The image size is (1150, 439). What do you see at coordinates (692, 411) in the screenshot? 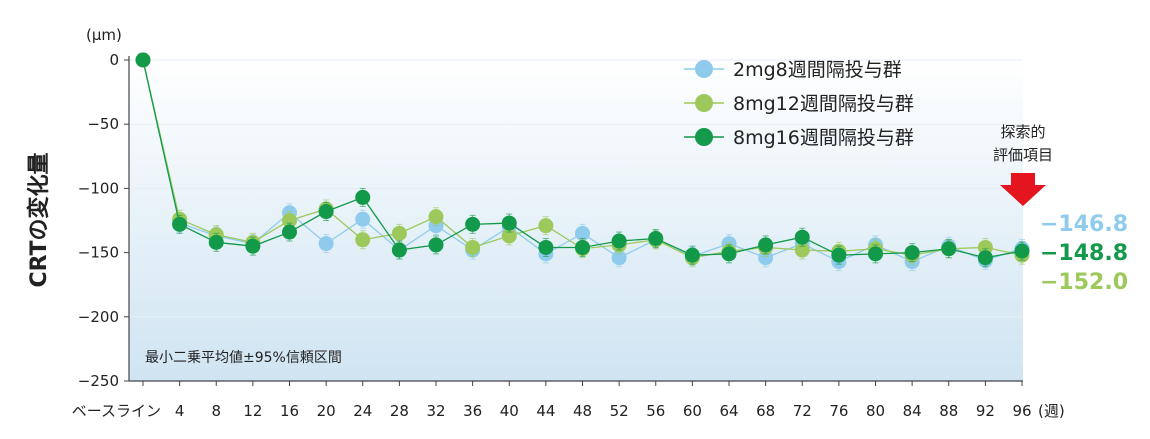
I see `x-tick-label: 60` at bounding box center [692, 411].